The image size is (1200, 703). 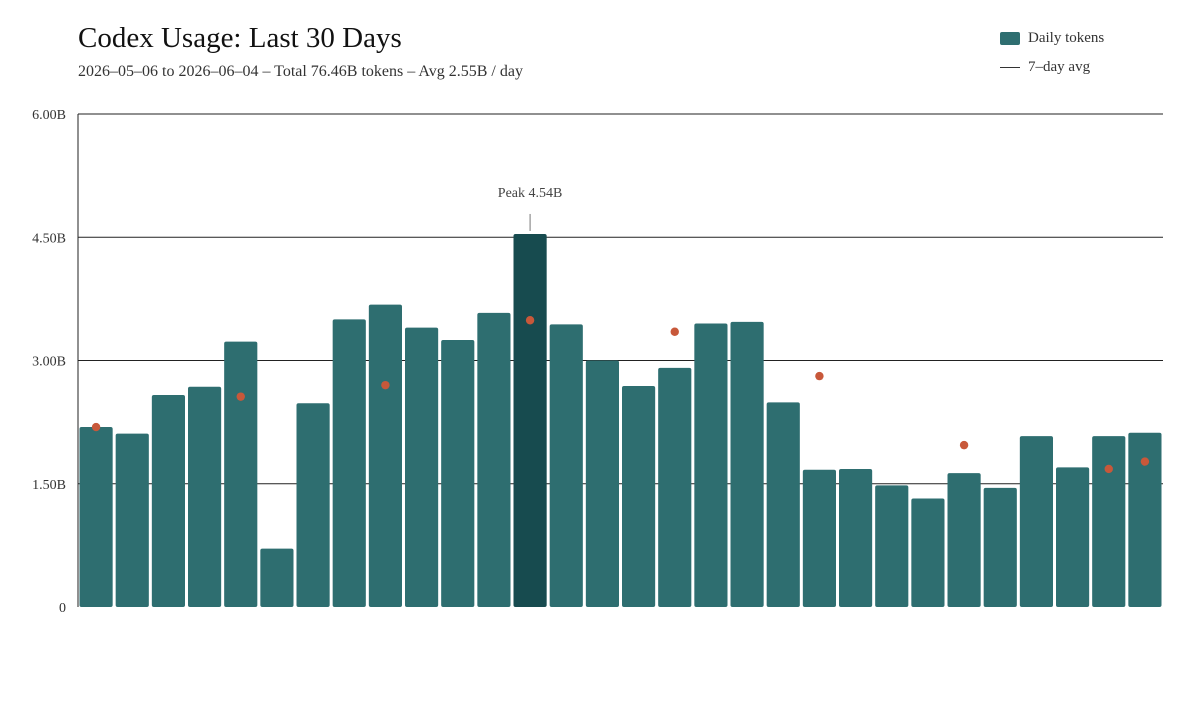 I want to click on legend-swatch-line, so click(x=1010, y=67).